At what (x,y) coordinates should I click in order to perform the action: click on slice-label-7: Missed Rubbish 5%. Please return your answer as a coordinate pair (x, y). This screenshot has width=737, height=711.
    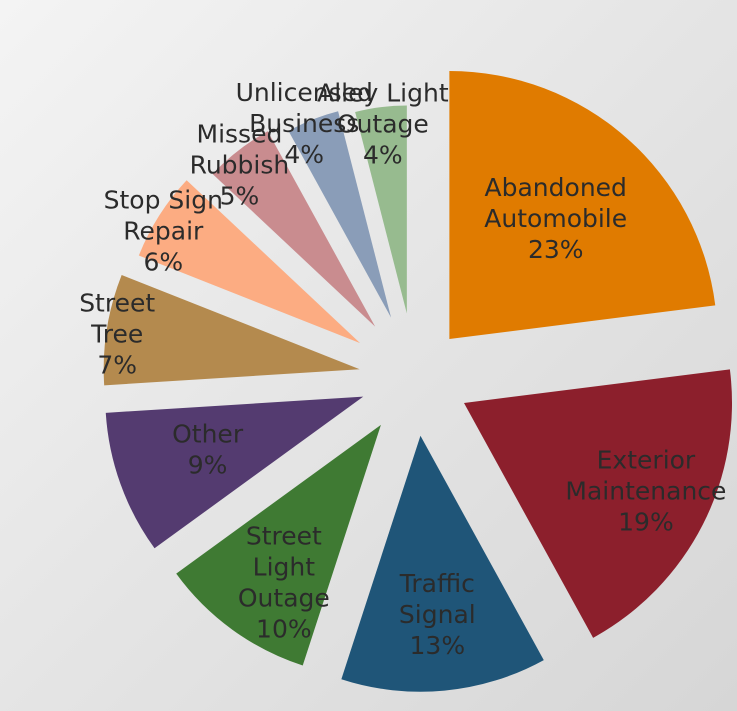
    Looking at the image, I should click on (240, 164).